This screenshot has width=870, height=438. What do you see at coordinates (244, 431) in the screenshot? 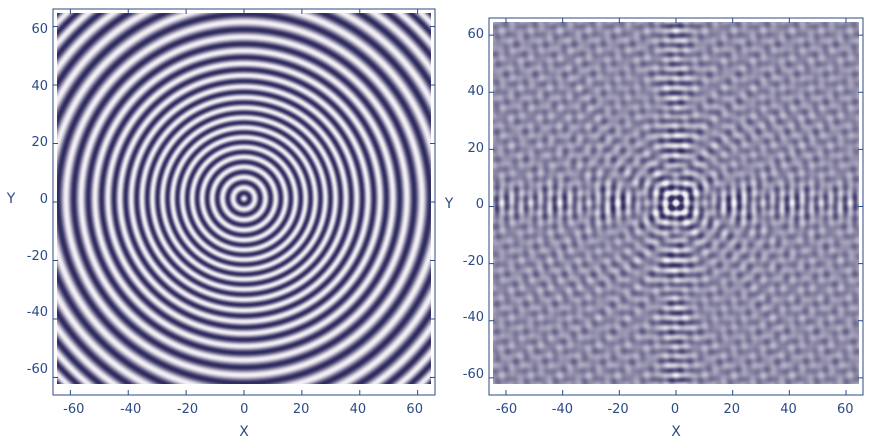
I see `left-x-axis-title: X` at bounding box center [244, 431].